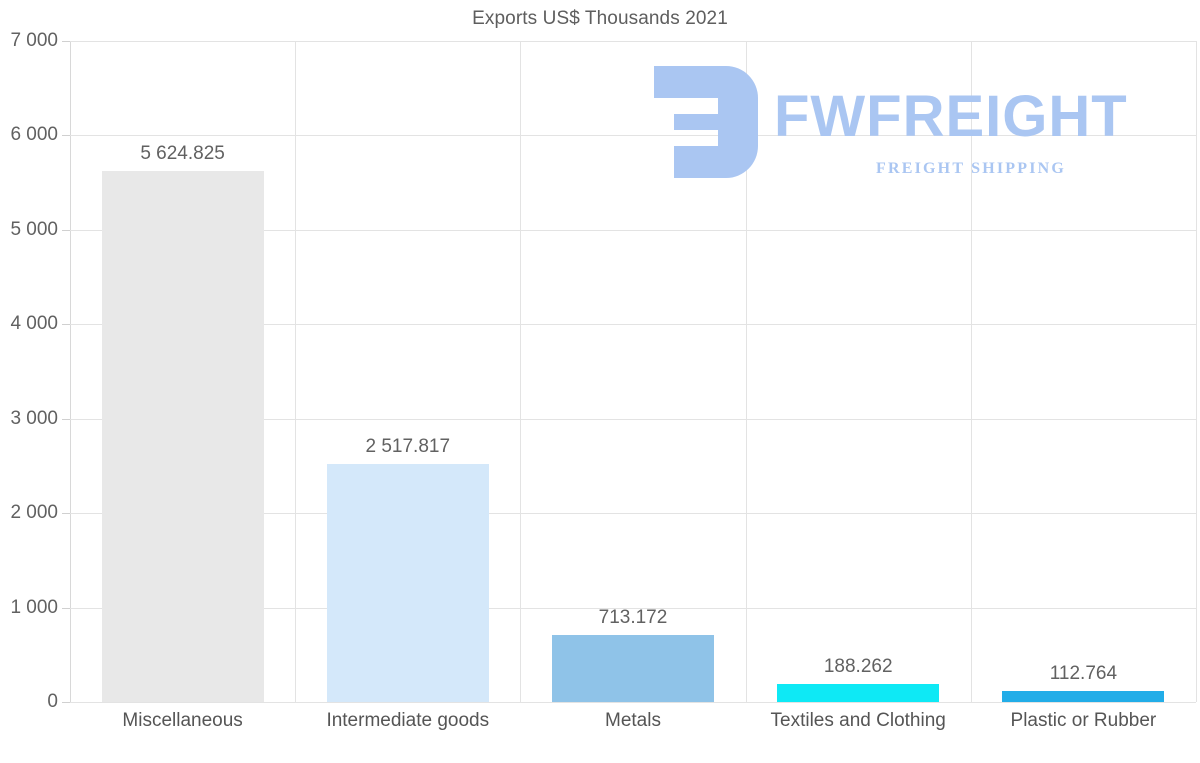 The width and height of the screenshot is (1200, 763). What do you see at coordinates (34, 135) in the screenshot?
I see `y-axis-tick-label: 6 000` at bounding box center [34, 135].